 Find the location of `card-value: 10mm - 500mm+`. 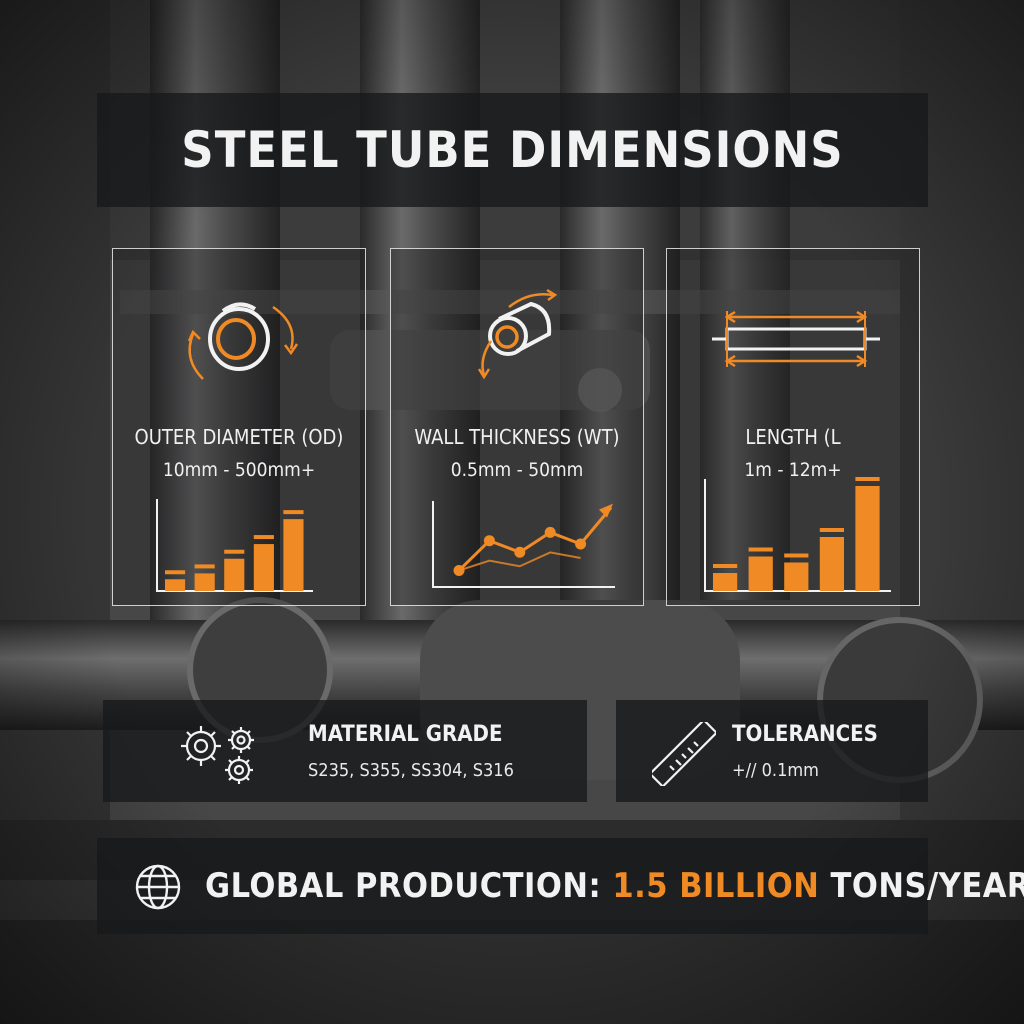

card-value: 10mm - 500mm+ is located at coordinates (239, 470).